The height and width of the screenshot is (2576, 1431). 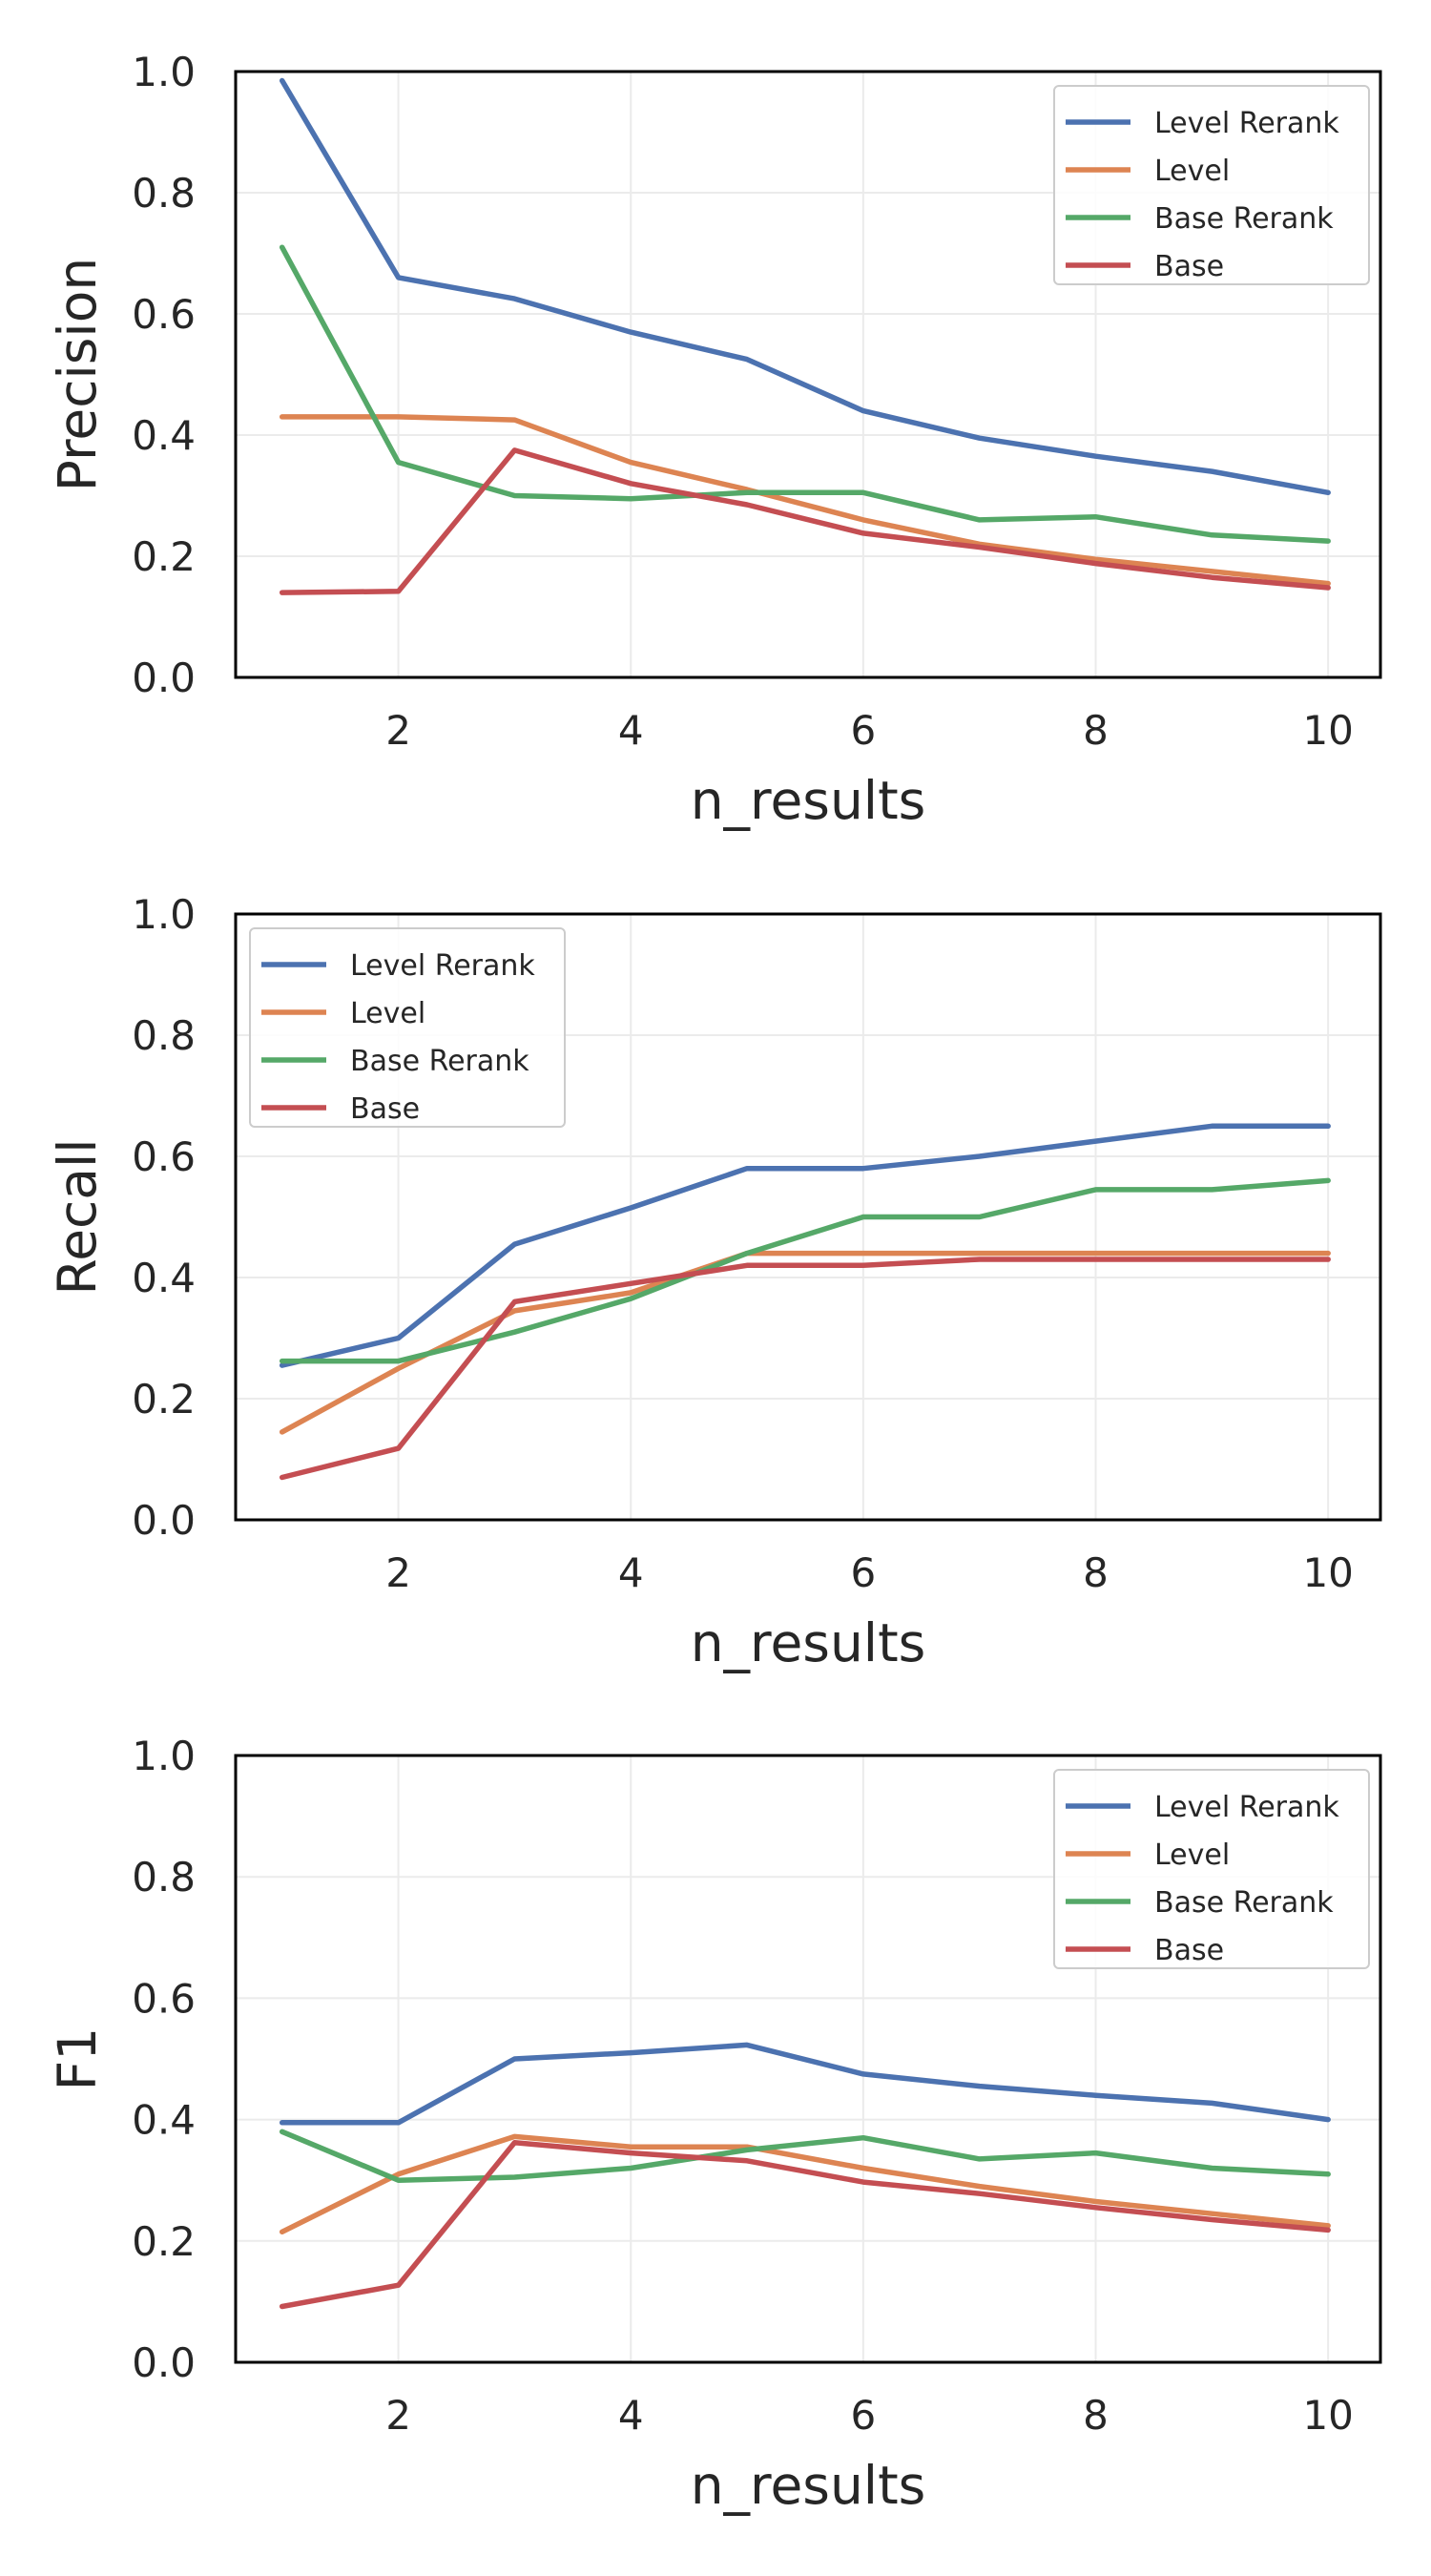 What do you see at coordinates (77, 2059) in the screenshot?
I see `y-axis-label: F1` at bounding box center [77, 2059].